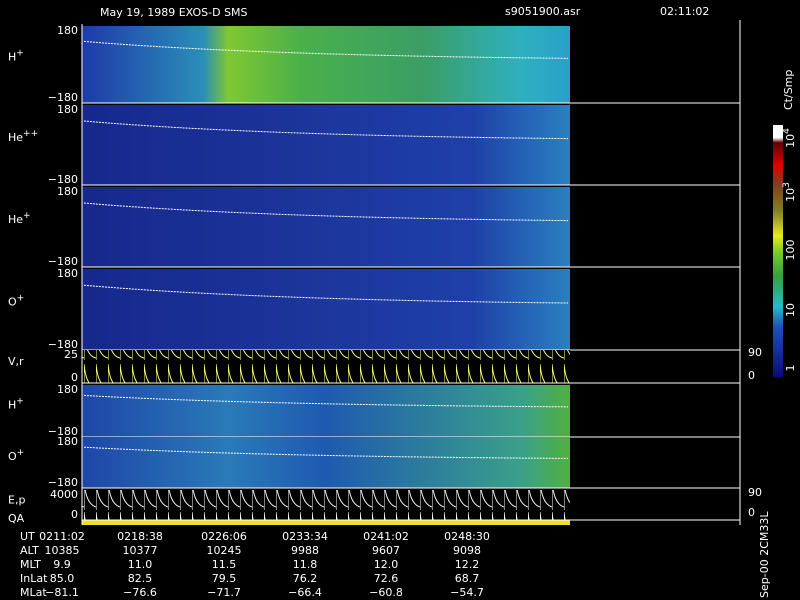 Image resolution: width=800 pixels, height=600 pixels. I want to click on cell: 0211:02, so click(62, 536).